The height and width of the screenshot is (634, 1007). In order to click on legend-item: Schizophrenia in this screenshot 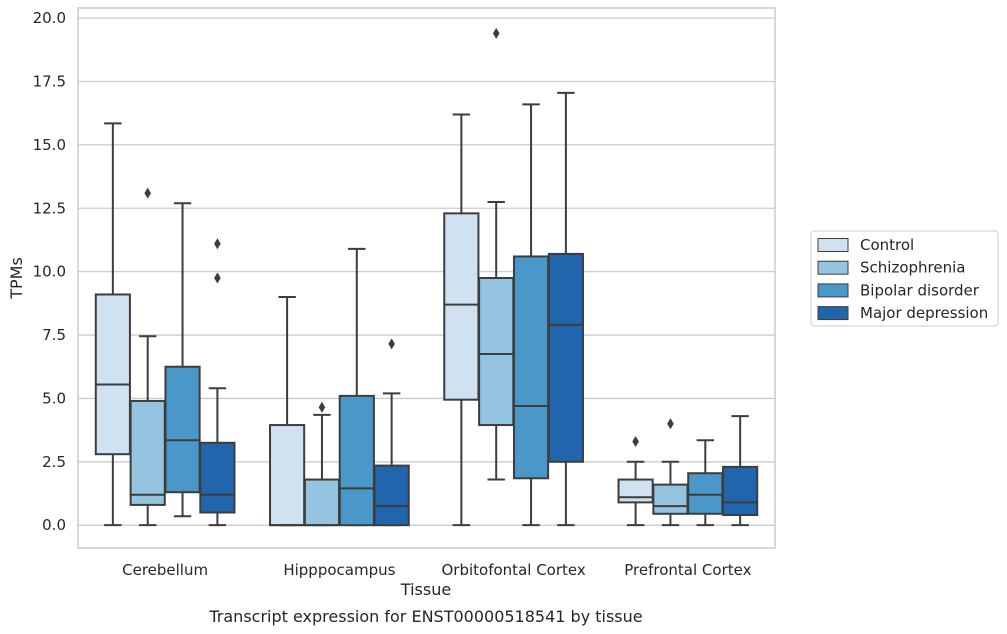, I will do `click(891, 268)`.